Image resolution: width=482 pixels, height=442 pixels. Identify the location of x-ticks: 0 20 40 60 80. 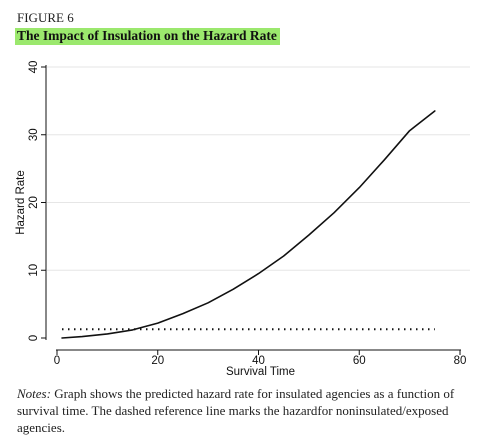
(260, 358).